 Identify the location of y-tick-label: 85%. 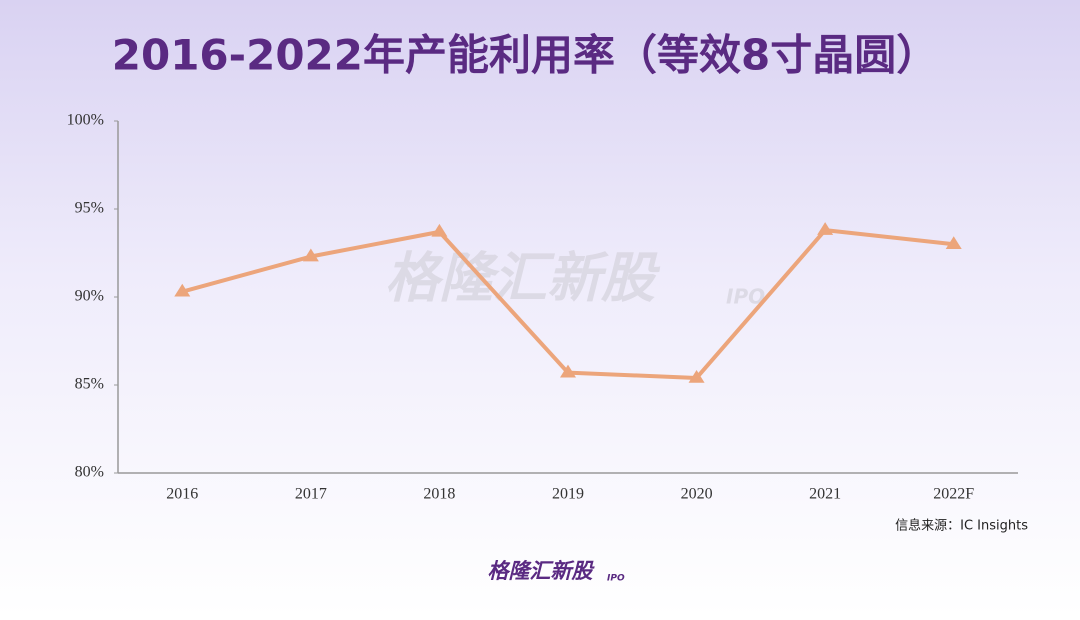
(89, 384).